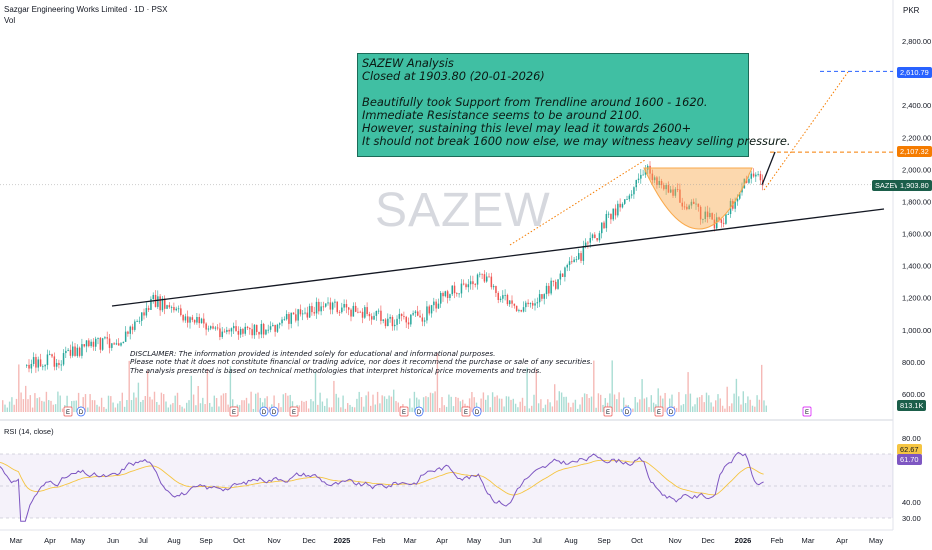 This screenshot has height=550, width=932. What do you see at coordinates (68, 413) in the screenshot?
I see `earnings-marker-label: E` at bounding box center [68, 413].